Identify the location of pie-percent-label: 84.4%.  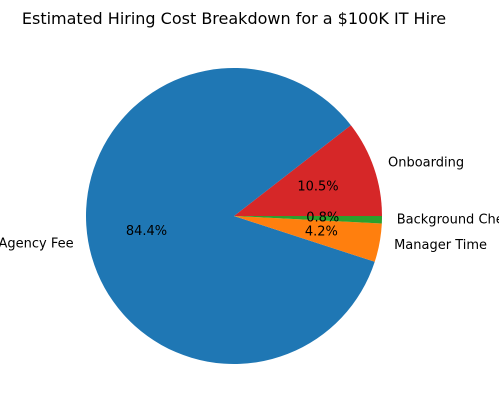
(146, 231).